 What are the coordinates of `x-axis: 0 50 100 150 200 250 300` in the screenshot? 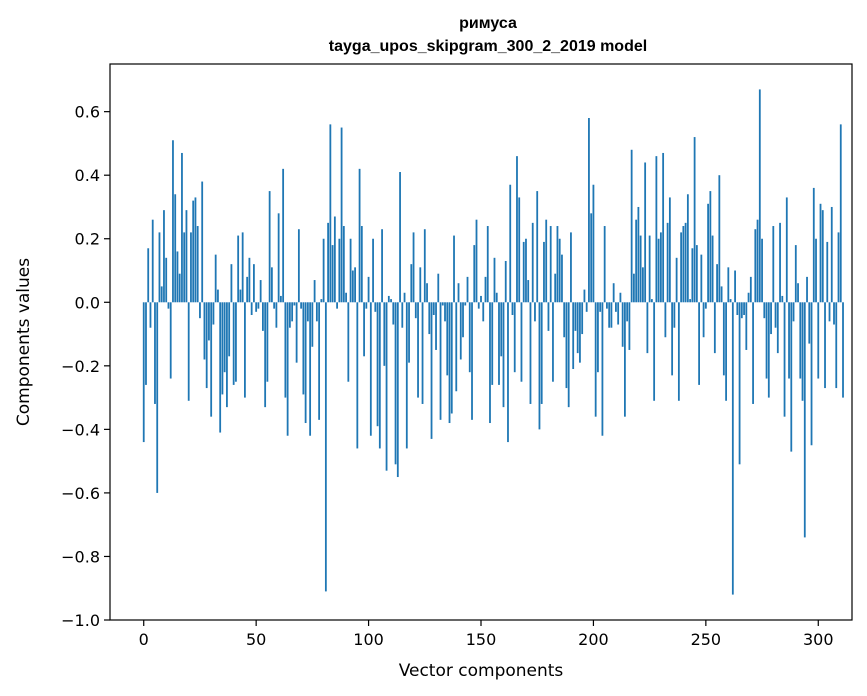 It's located at (486, 634).